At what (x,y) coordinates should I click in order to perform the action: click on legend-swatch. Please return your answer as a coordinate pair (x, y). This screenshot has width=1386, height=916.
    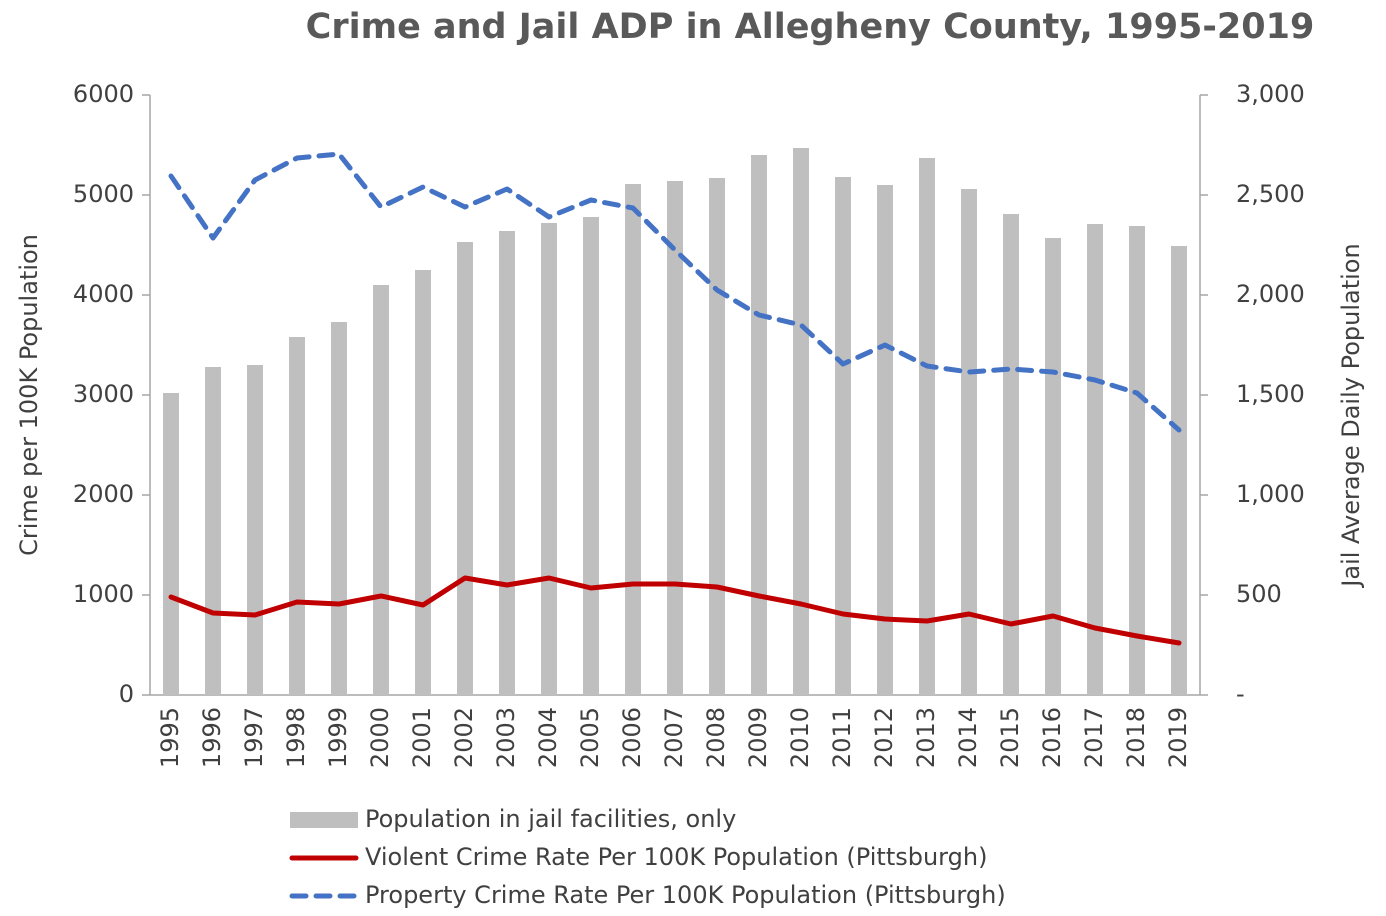
    Looking at the image, I should click on (324, 820).